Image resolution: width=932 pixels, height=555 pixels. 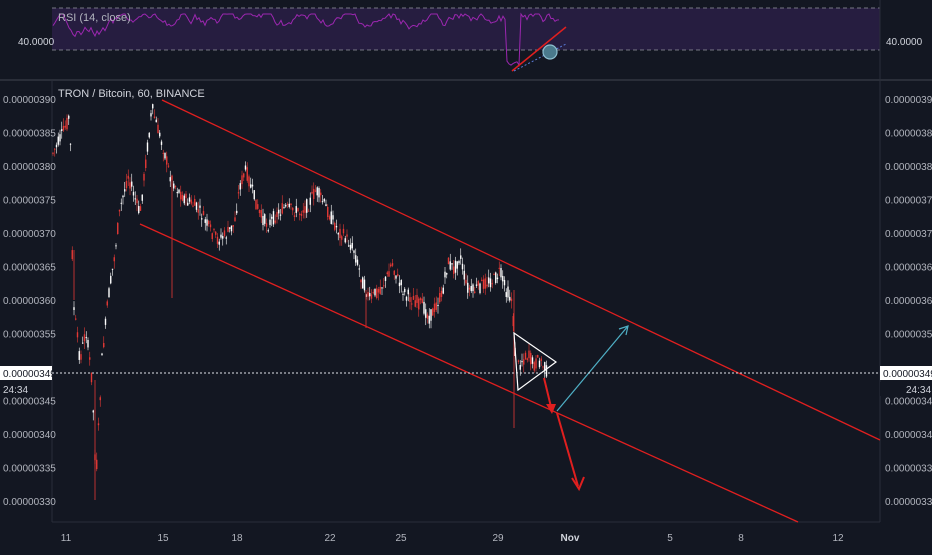 I want to click on rsi-trendline-dotted, so click(x=540, y=57).